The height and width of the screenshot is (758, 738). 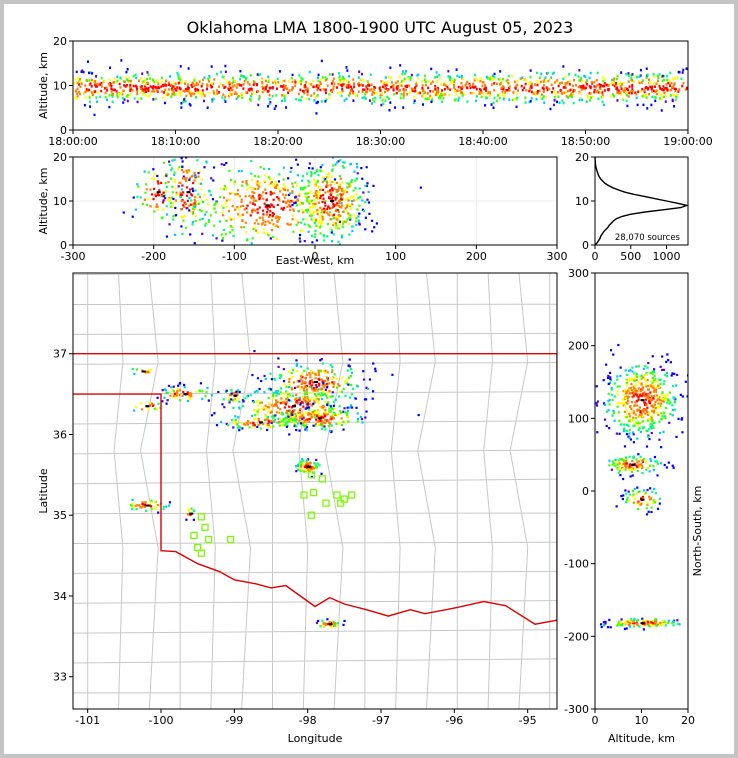 I want to click on y-tick-label: 33, so click(x=60, y=677).